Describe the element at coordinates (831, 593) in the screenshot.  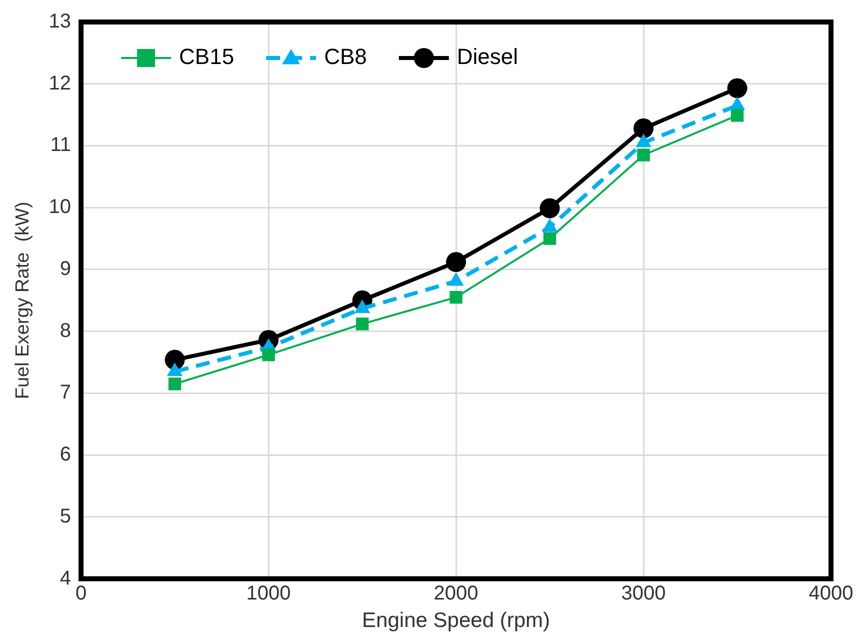
I see `x-tick-label: 4000` at that location.